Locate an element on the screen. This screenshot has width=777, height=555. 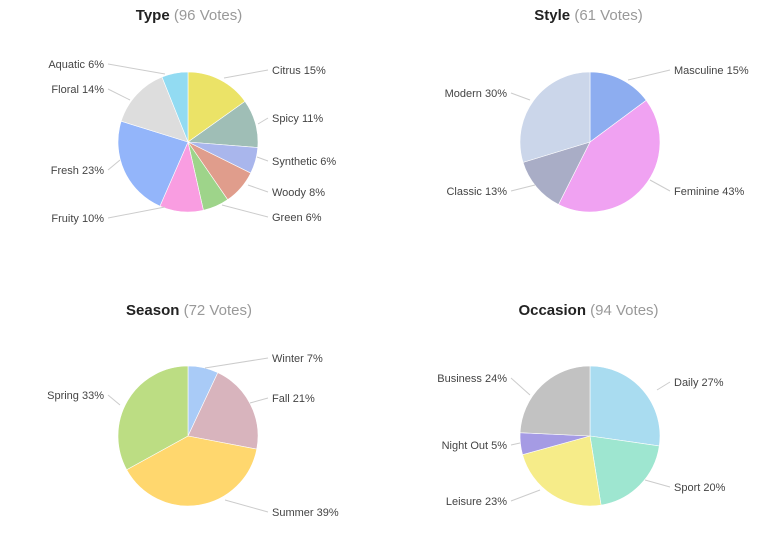
pie-svg: Winter 7% Fall 21% Summer 39% Spring 33% is located at coordinates (193, 436).